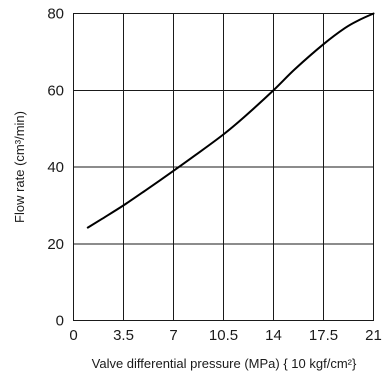  I want to click on x-tick-label-3: 10.5, so click(223, 335).